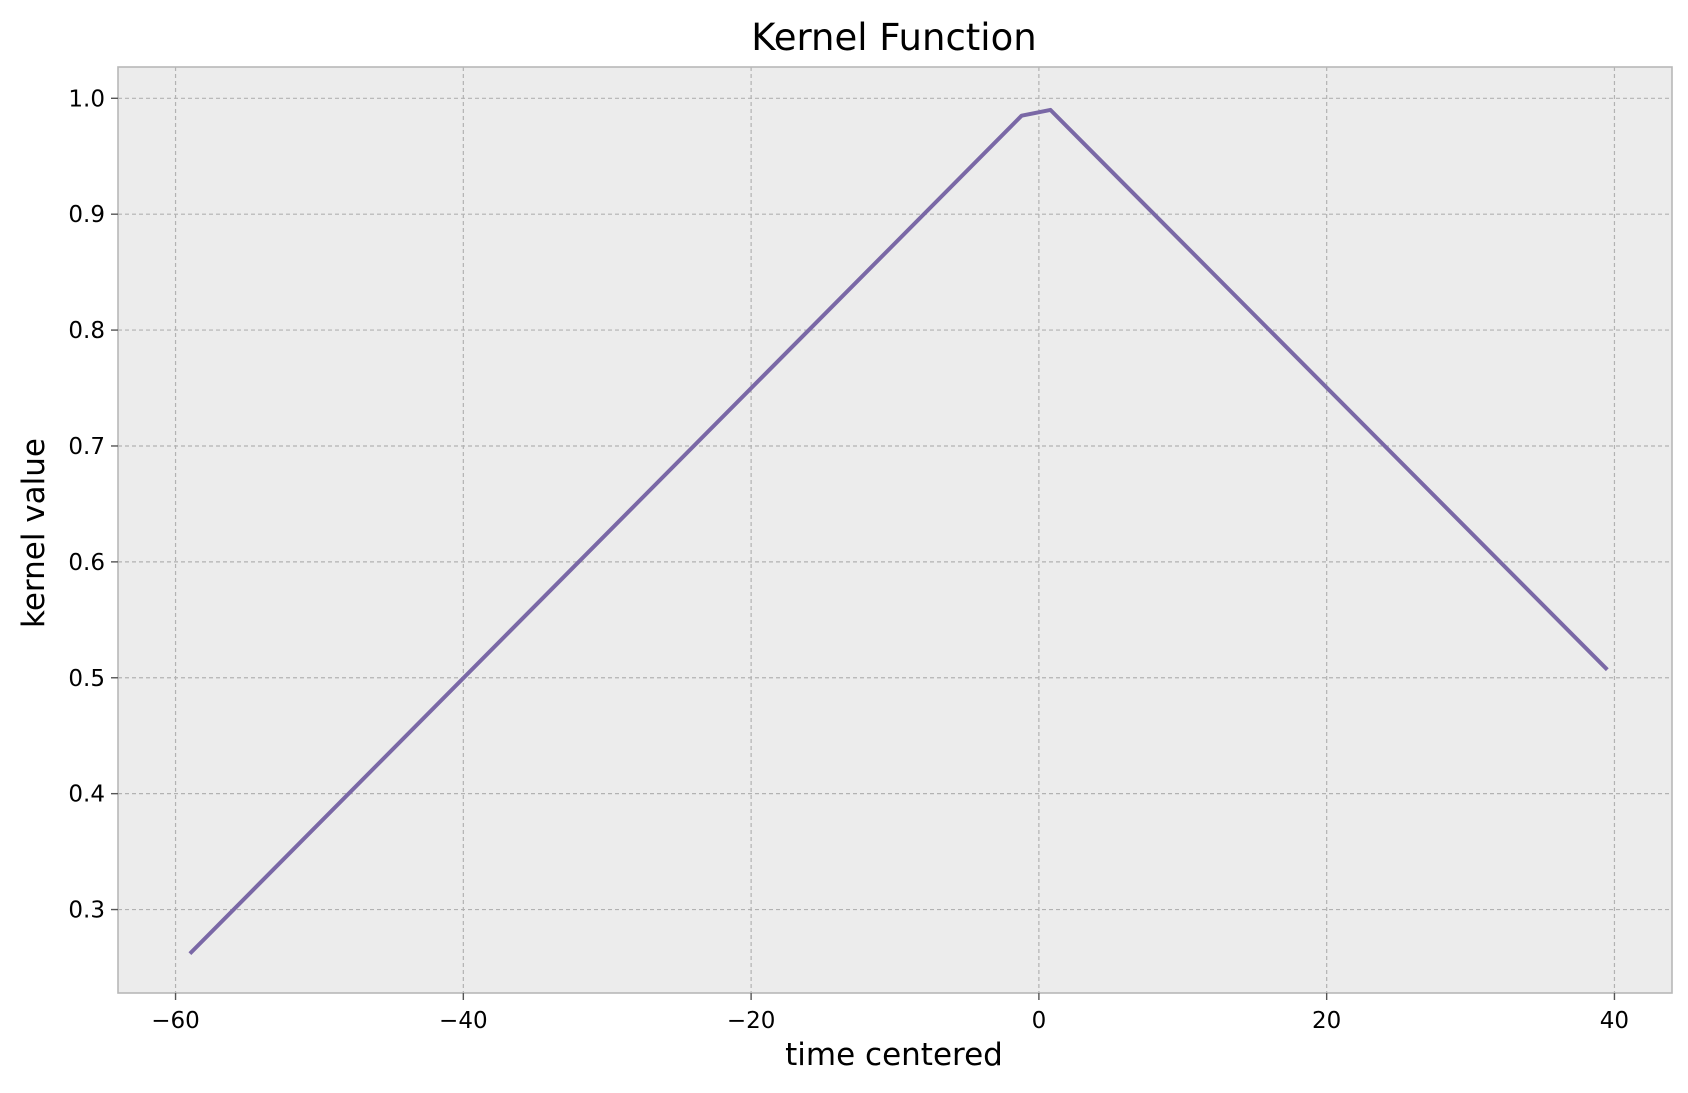 Image resolution: width=1688 pixels, height=1093 pixels. I want to click on y-tick-label: 1.0, so click(86, 99).